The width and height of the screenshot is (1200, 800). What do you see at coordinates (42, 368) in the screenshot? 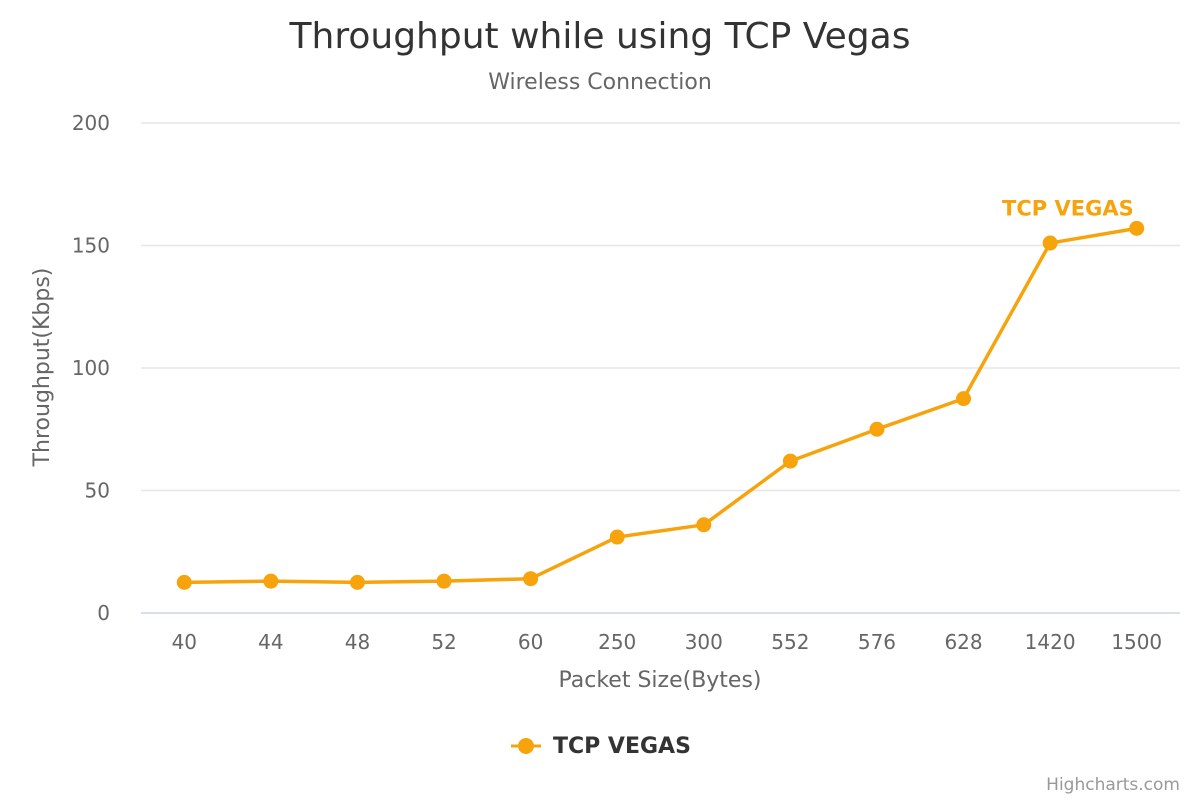
I see `y-axis-title: Throughput(Kbps)` at bounding box center [42, 368].